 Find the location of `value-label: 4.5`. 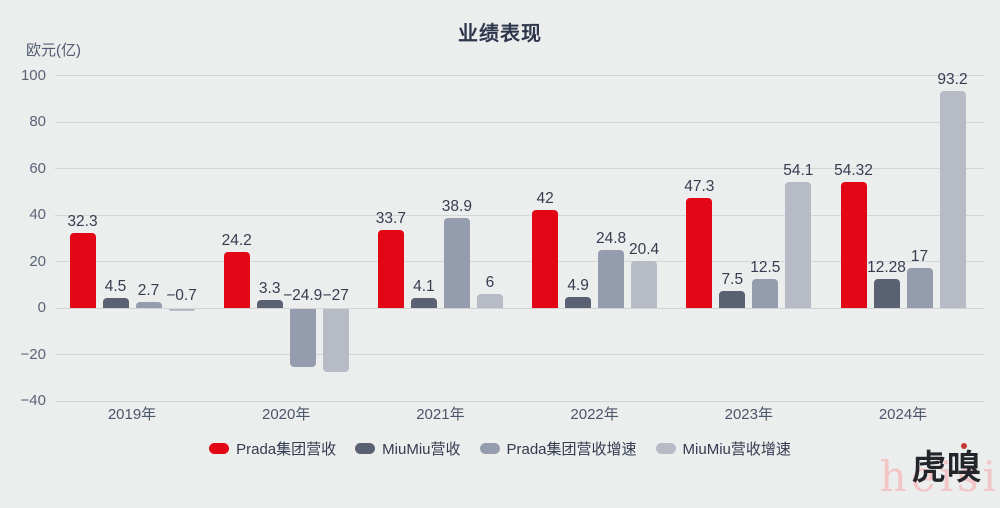

value-label: 4.5 is located at coordinates (115, 286).